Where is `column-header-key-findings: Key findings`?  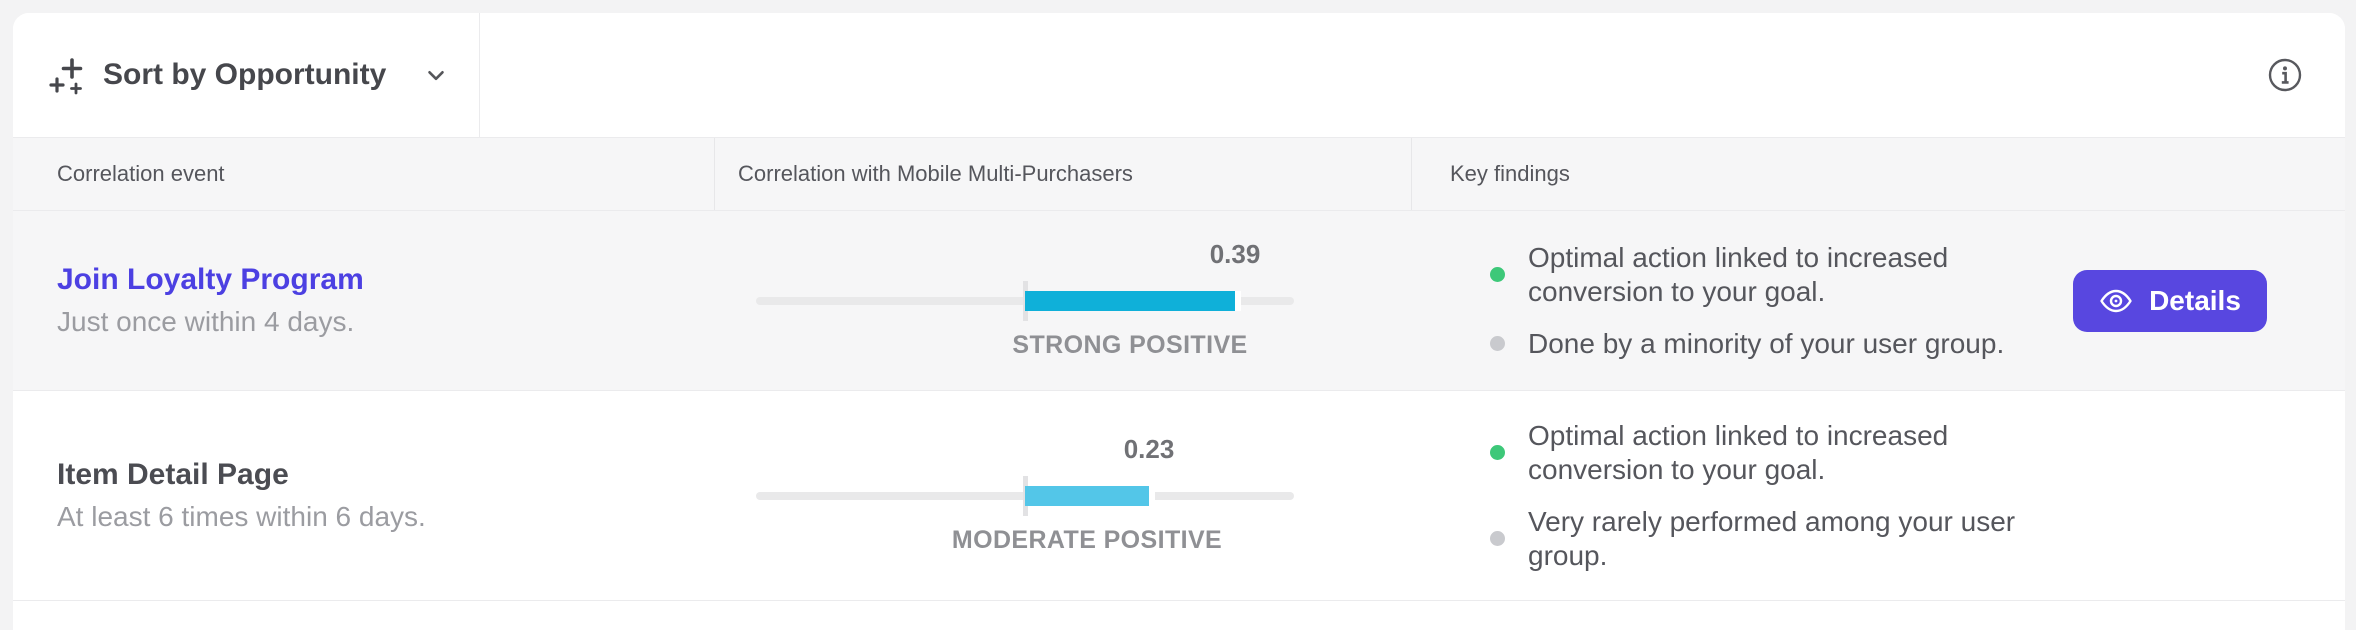
column-header-key-findings: Key findings is located at coordinates (1510, 173).